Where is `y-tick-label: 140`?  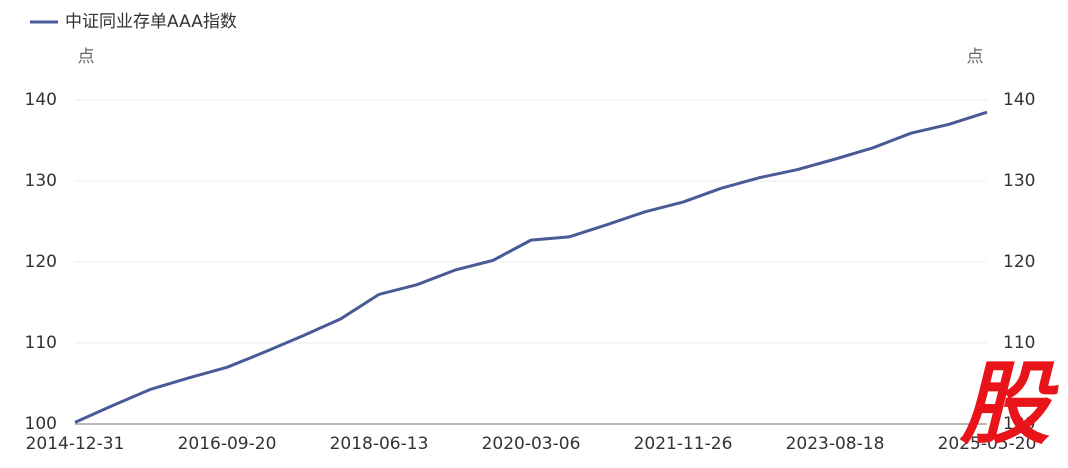
y-tick-label: 140 is located at coordinates (41, 100).